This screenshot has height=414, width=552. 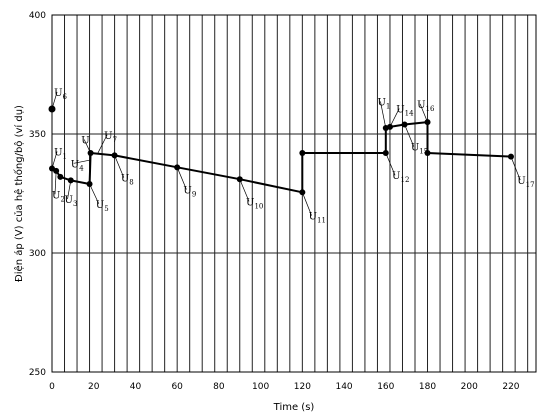 What do you see at coordinates (19, 193) in the screenshot?
I see `y-axis-label: Điện áp (V) của hệ thống/bộ (ví dụ)` at bounding box center [19, 193].